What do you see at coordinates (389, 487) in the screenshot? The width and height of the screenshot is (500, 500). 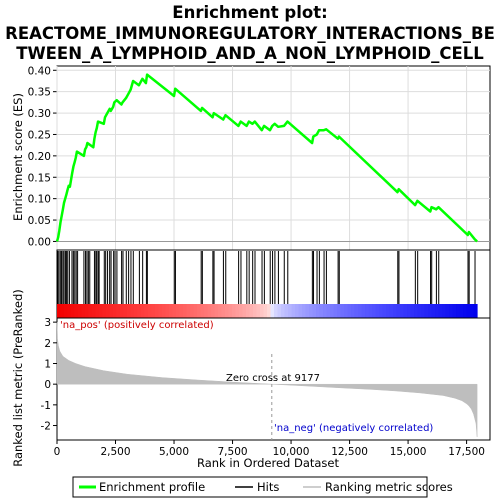 I see `legend-metric-label: Ranking metric scores` at bounding box center [389, 487].